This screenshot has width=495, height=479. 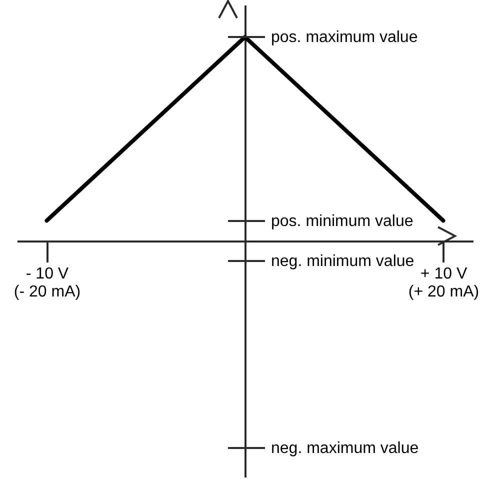 What do you see at coordinates (342, 221) in the screenshot?
I see `annotation: pos. minimum value` at bounding box center [342, 221].